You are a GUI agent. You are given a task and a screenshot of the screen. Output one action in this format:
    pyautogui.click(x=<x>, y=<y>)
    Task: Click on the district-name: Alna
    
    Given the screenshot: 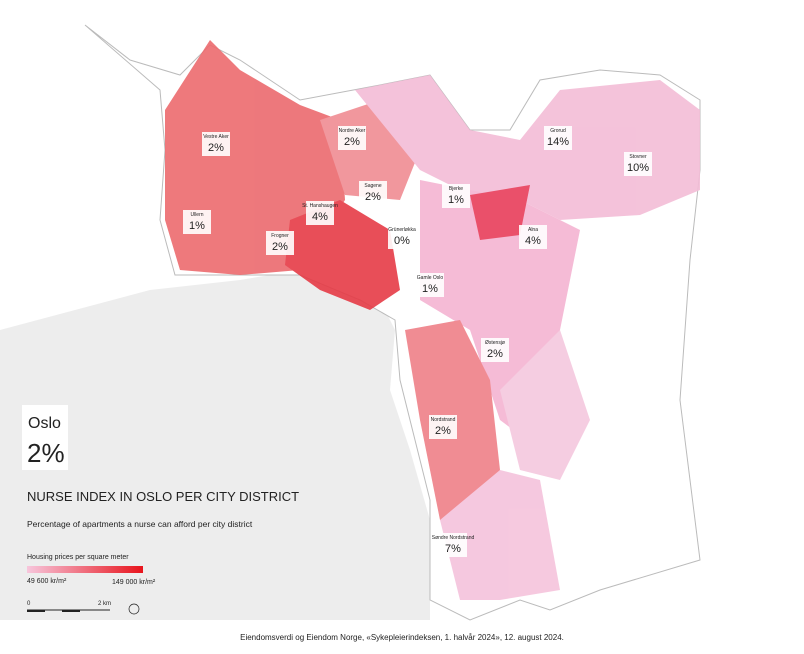 What is the action you would take?
    pyautogui.click(x=533, y=230)
    